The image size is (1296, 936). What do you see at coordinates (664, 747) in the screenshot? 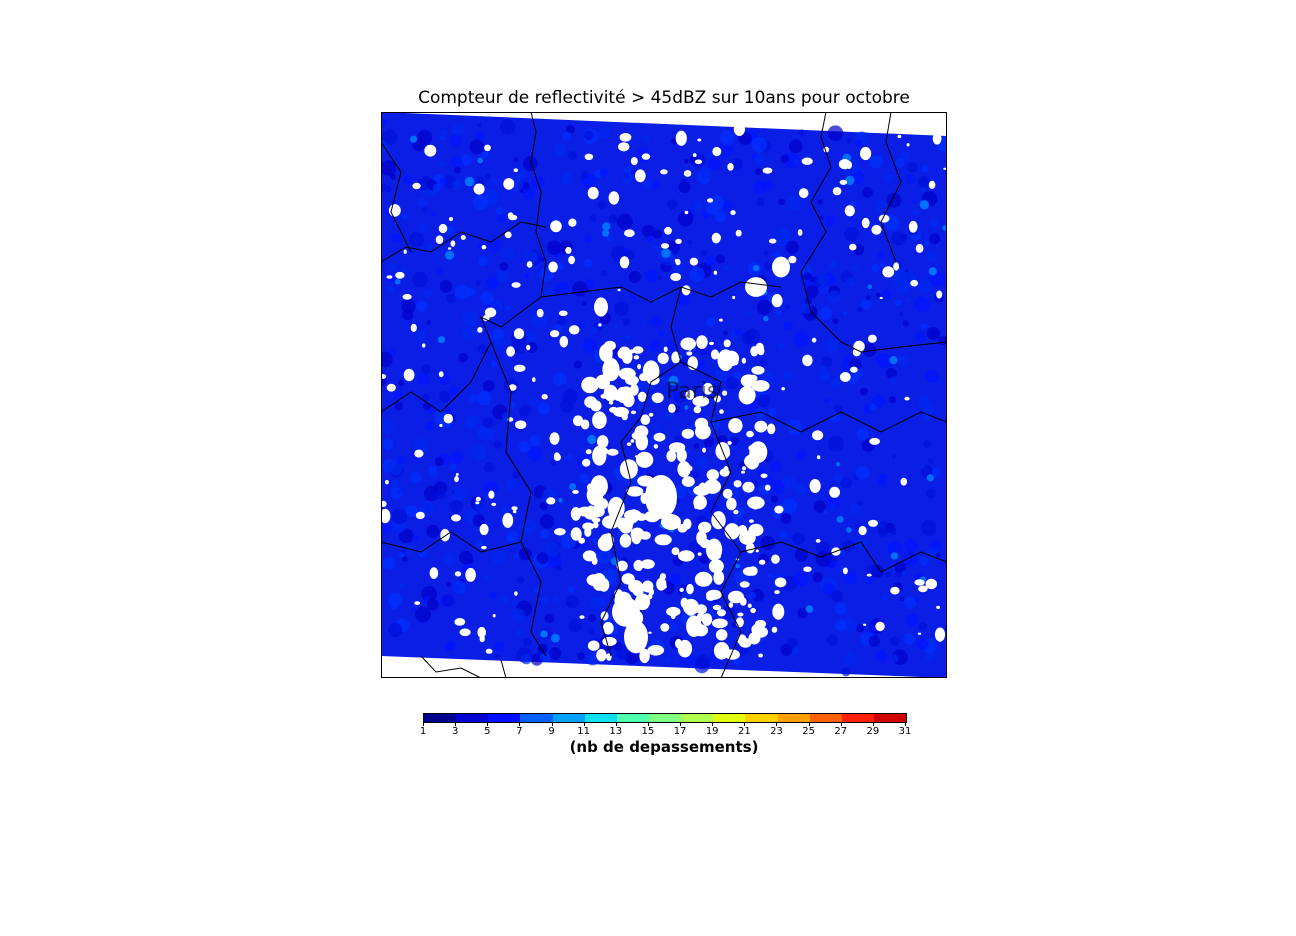
I see `colorbar-label: (nb de depassements)` at bounding box center [664, 747].